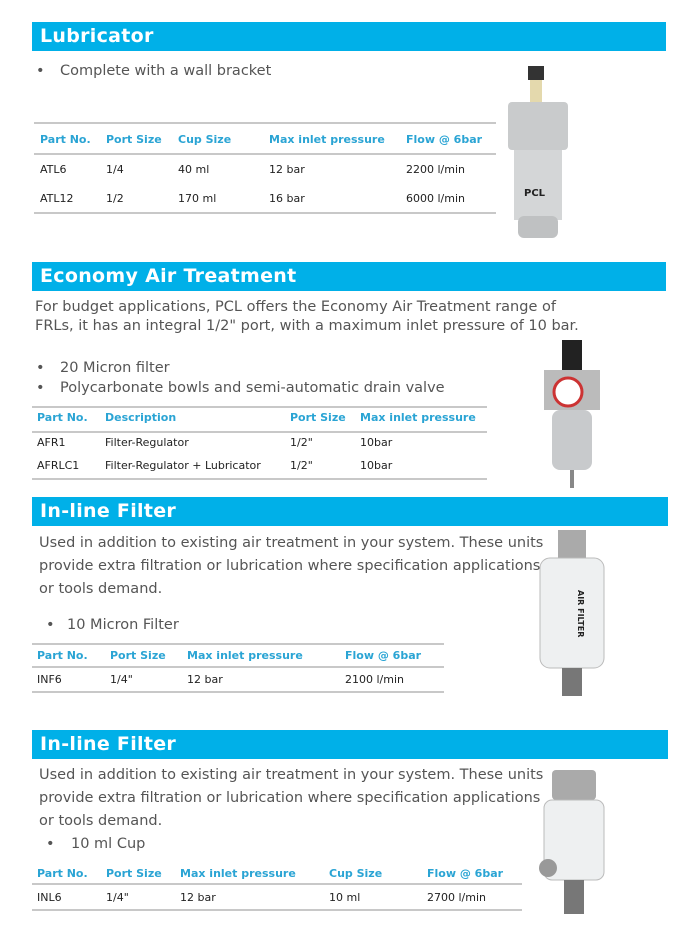 This screenshot has width=700, height=950. I want to click on section-title-economy: Economy Air Treatment, so click(349, 276).